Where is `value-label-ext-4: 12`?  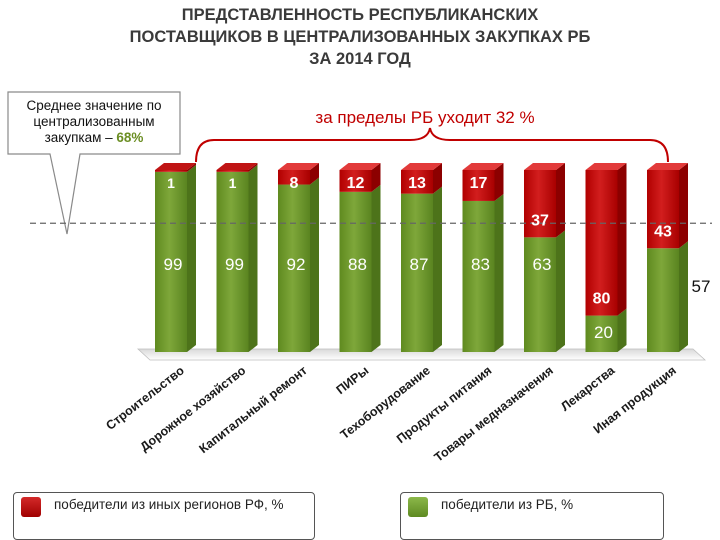
value-label-ext-4: 12 is located at coordinates (356, 183).